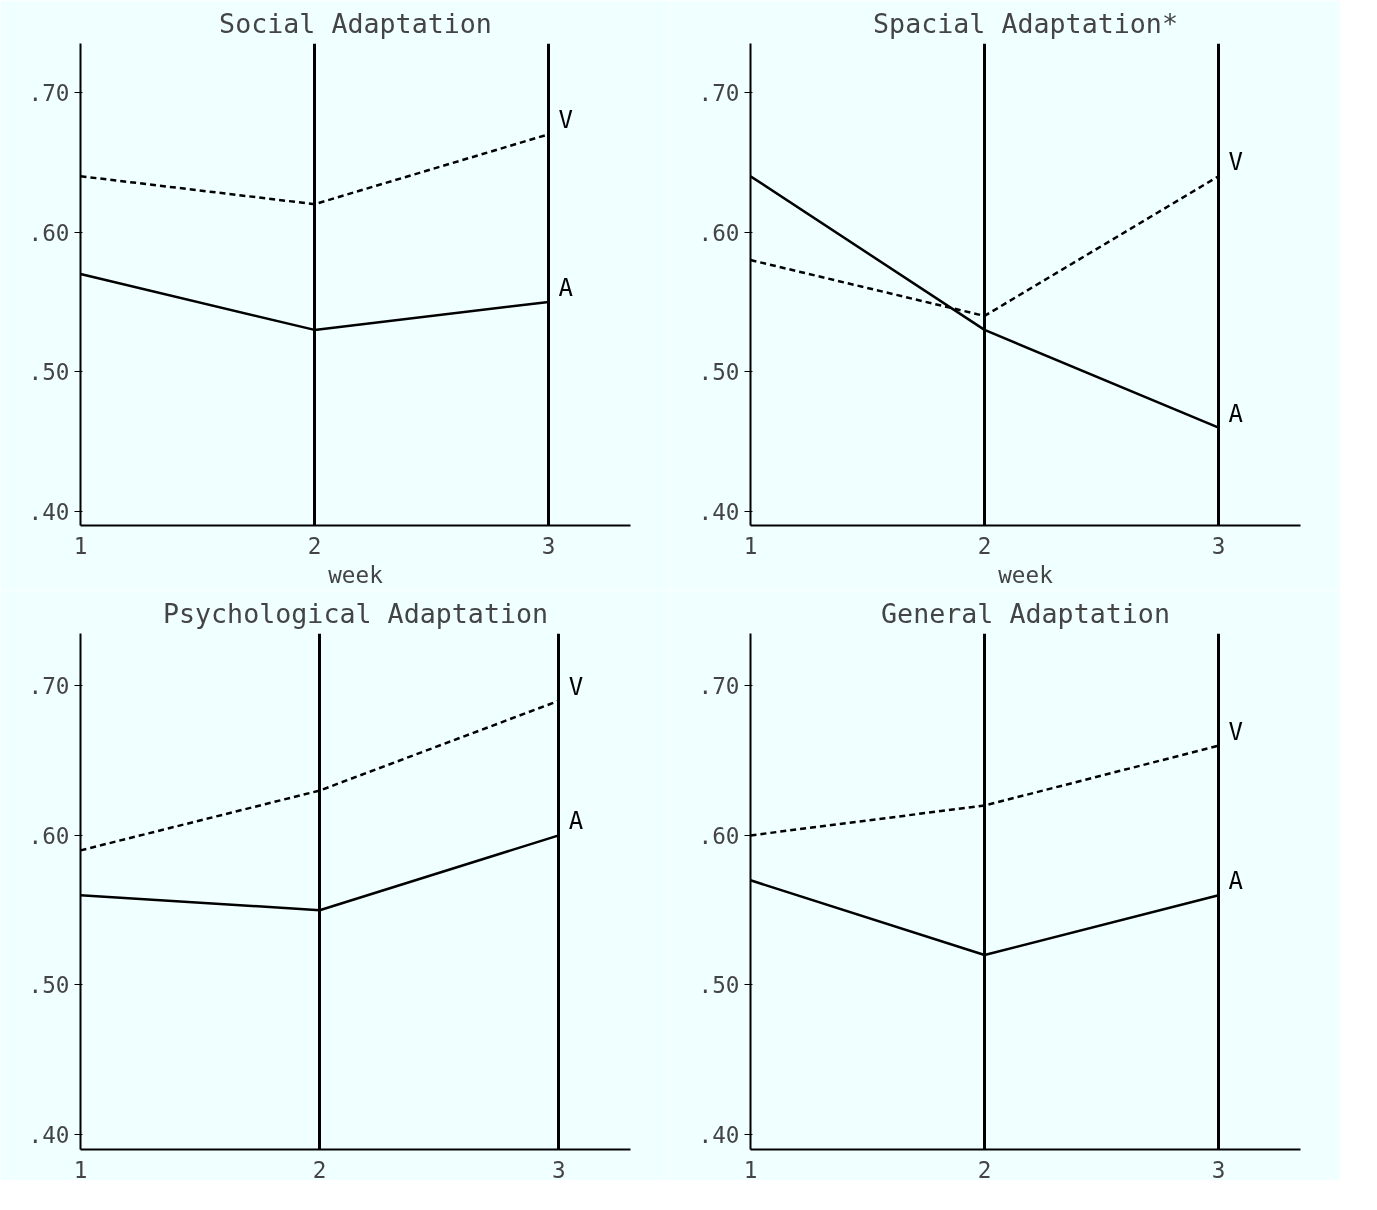  What do you see at coordinates (355, 23) in the screenshot?
I see `chart-title: Social Adaptation` at bounding box center [355, 23].